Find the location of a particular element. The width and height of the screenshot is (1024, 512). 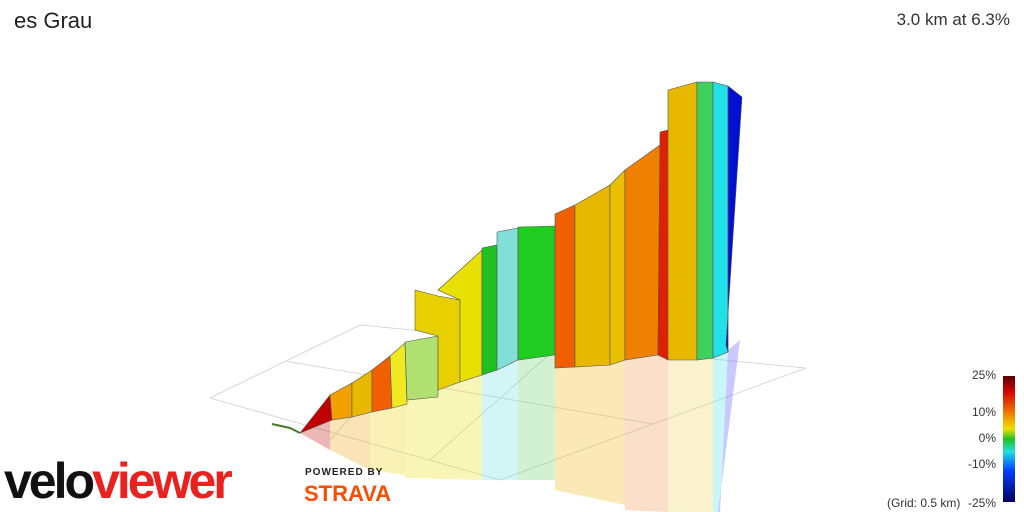

logo-part: viewer is located at coordinates (162, 481).